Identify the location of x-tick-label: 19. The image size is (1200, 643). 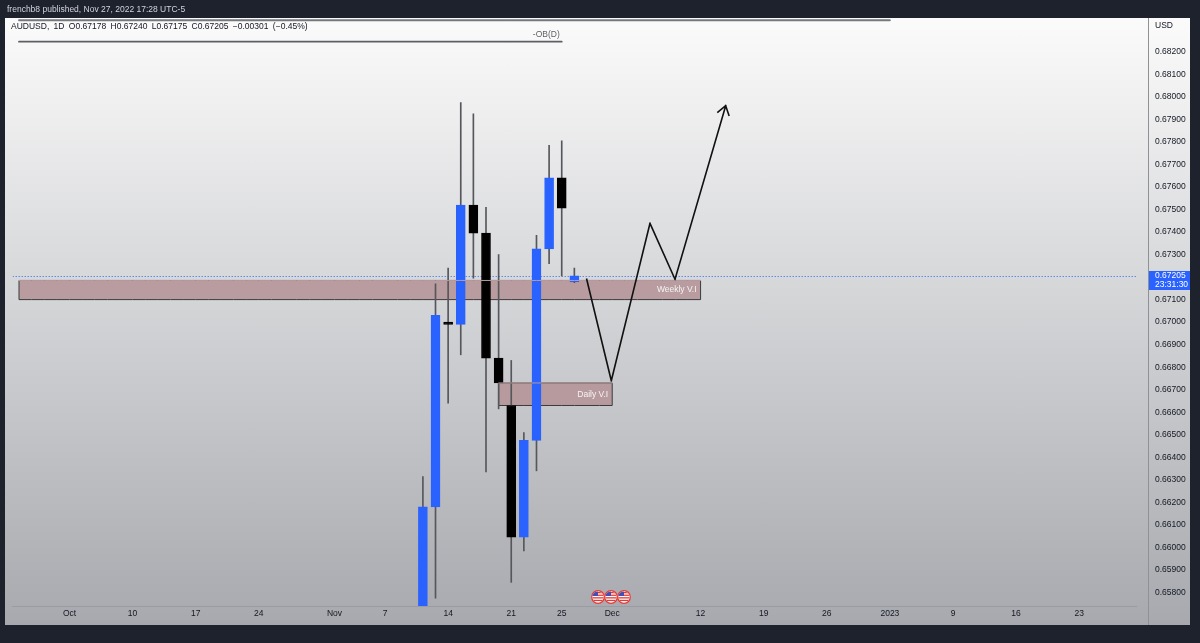
(763, 613).